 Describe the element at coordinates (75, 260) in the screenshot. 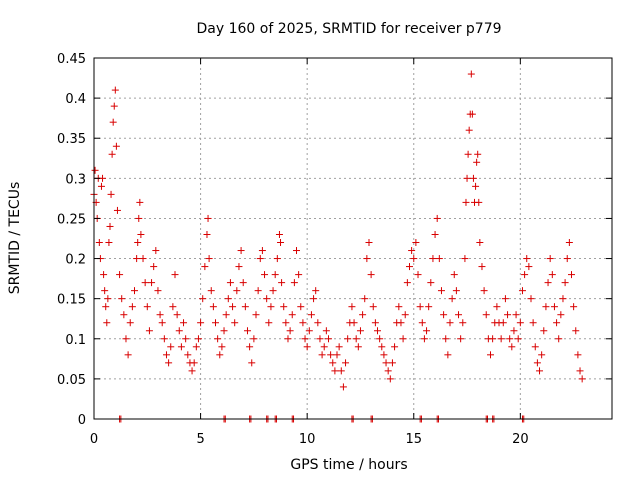

I see `y-tick-label: 0.2` at that location.